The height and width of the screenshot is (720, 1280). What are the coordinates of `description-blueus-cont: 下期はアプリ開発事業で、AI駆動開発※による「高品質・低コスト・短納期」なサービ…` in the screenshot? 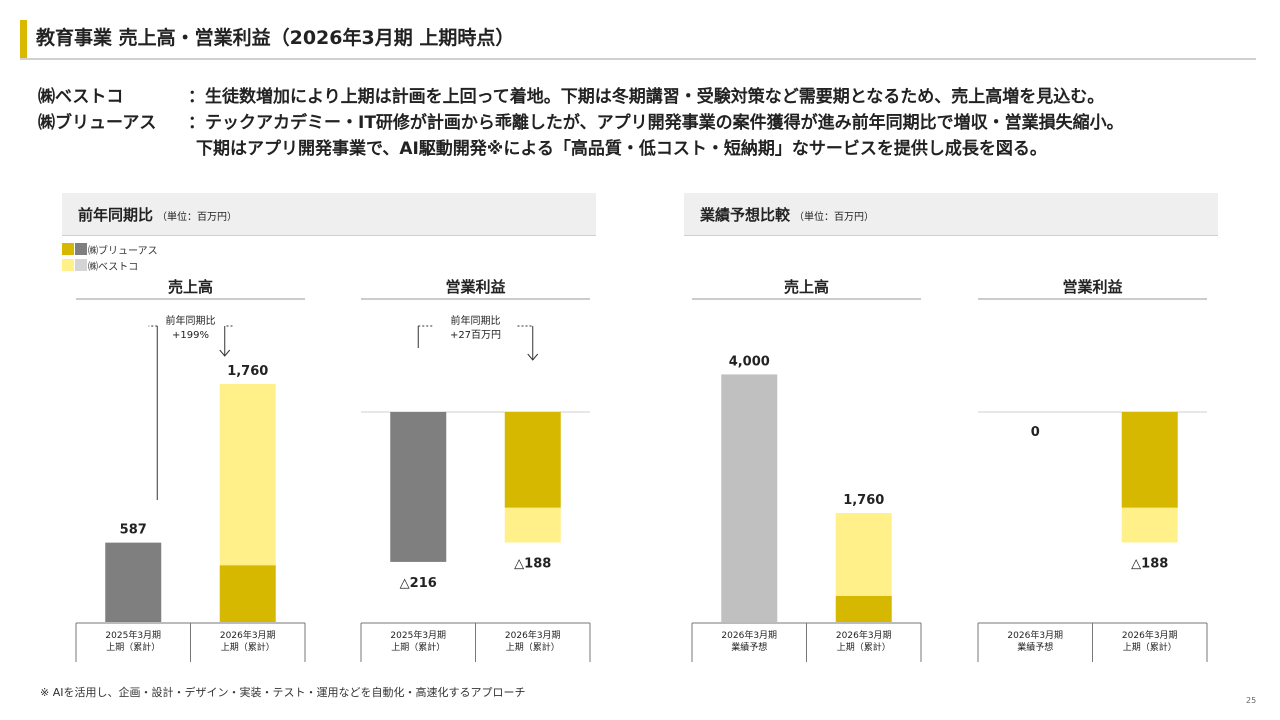 It's located at (621, 146).